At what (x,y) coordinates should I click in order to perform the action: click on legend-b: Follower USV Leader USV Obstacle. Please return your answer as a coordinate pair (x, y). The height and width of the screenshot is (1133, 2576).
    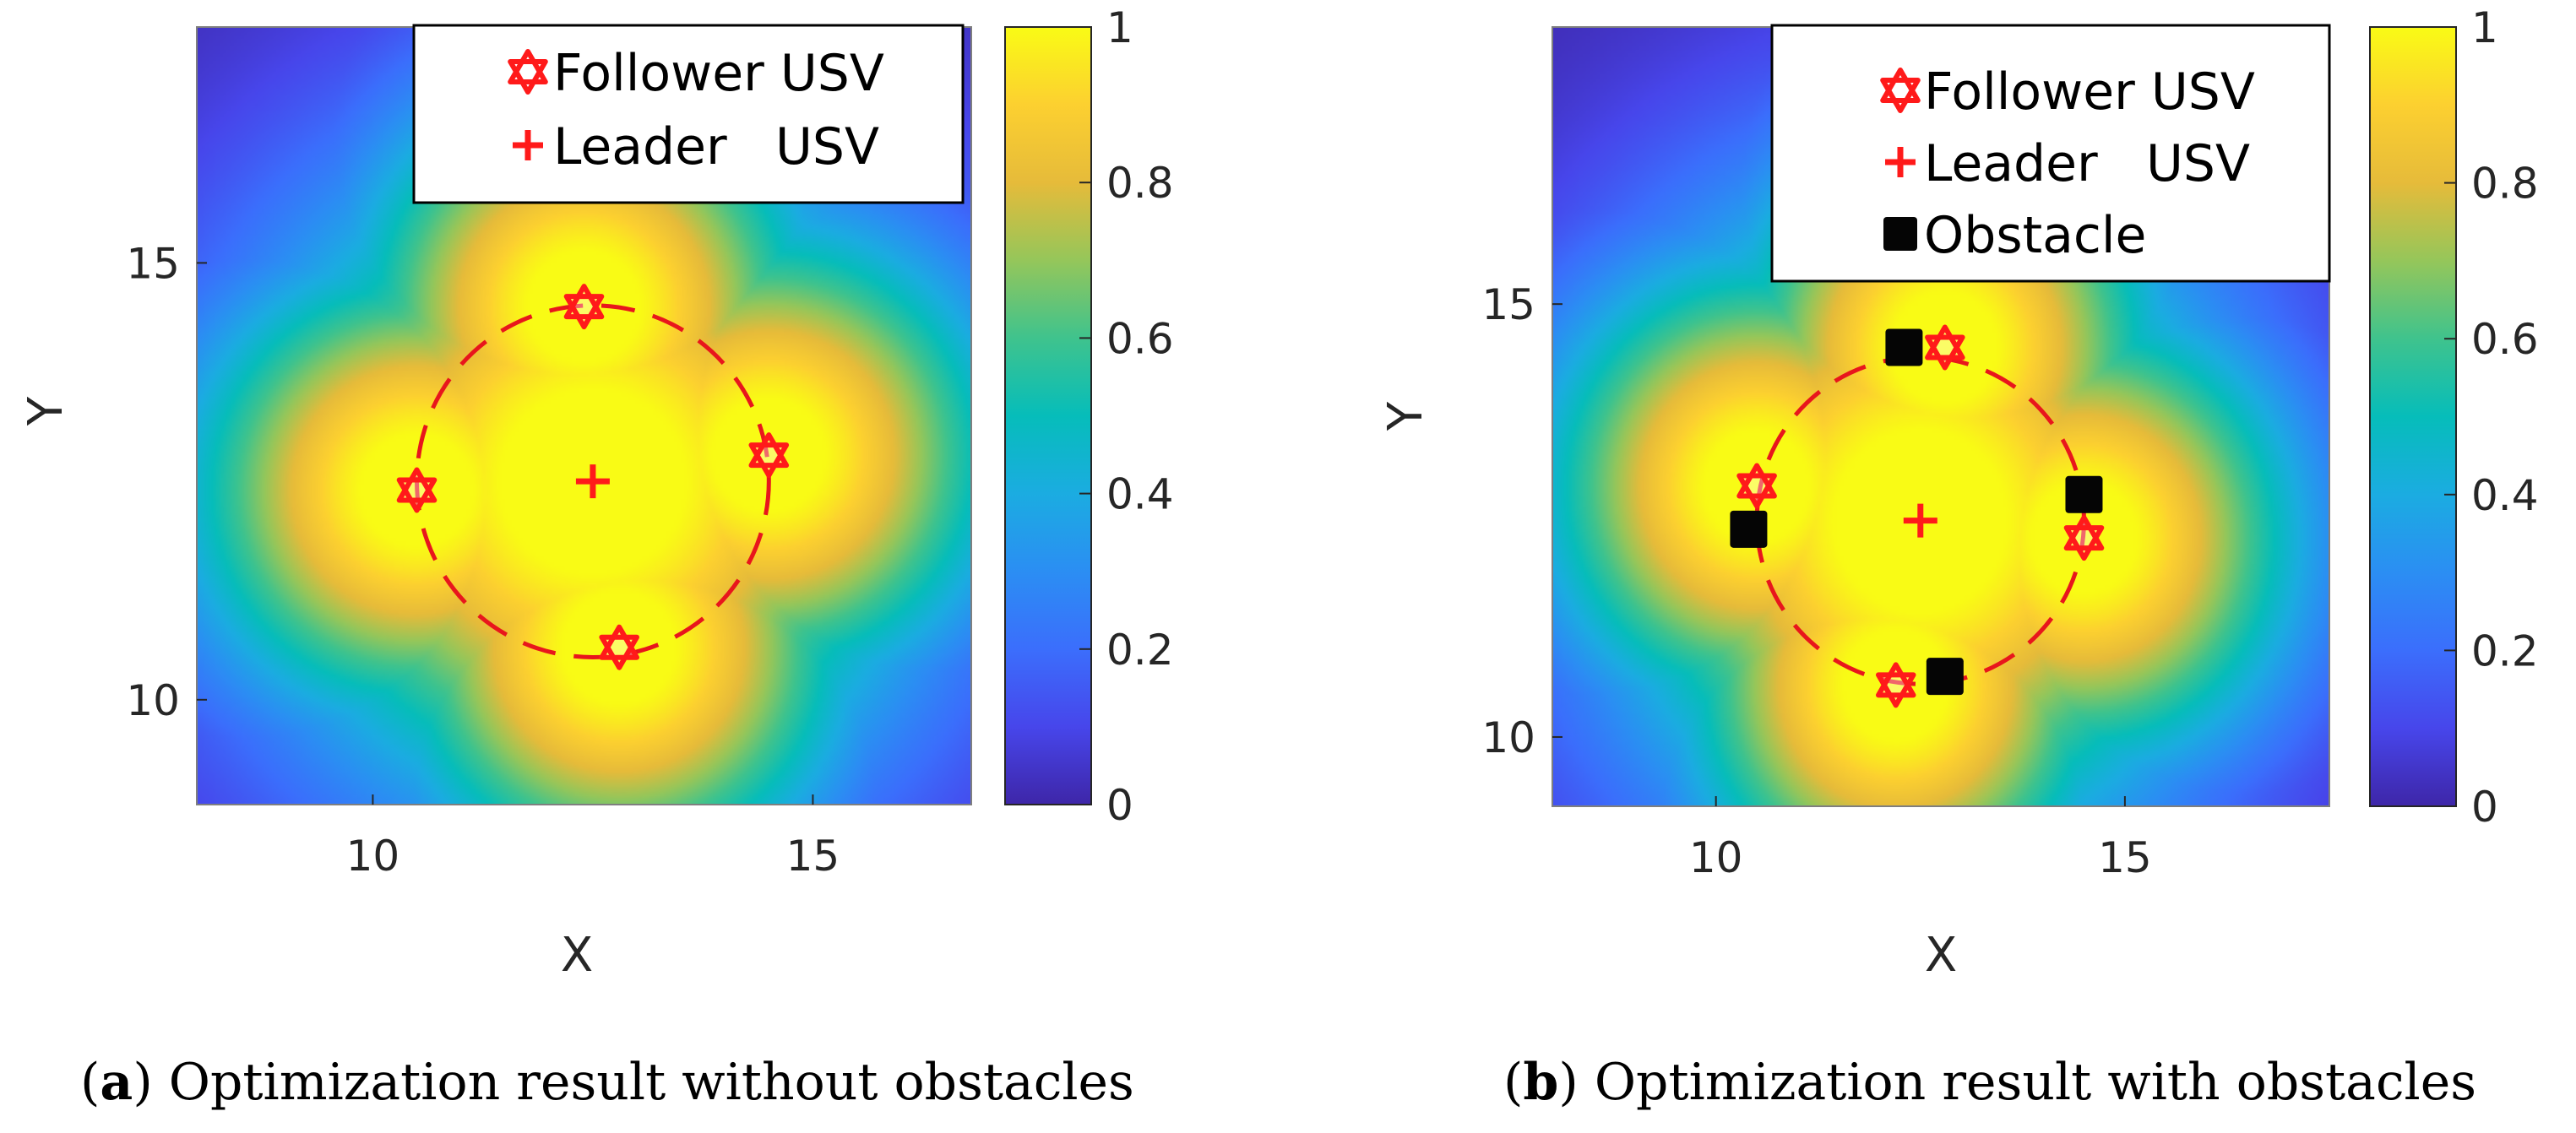
    Looking at the image, I should click on (2050, 153).